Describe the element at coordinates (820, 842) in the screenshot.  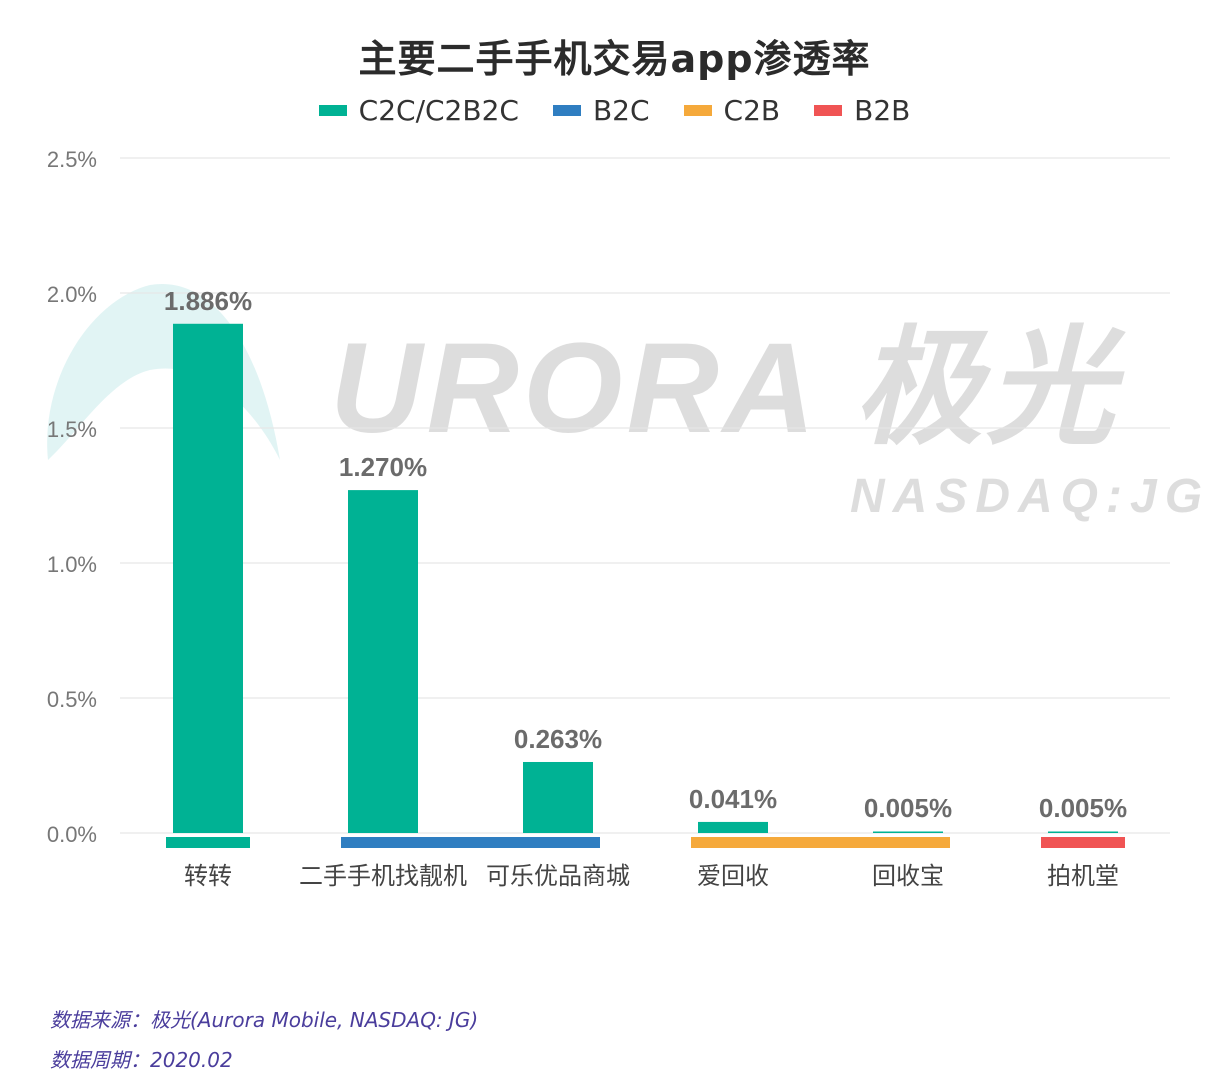
I see `group-band-c2b` at that location.